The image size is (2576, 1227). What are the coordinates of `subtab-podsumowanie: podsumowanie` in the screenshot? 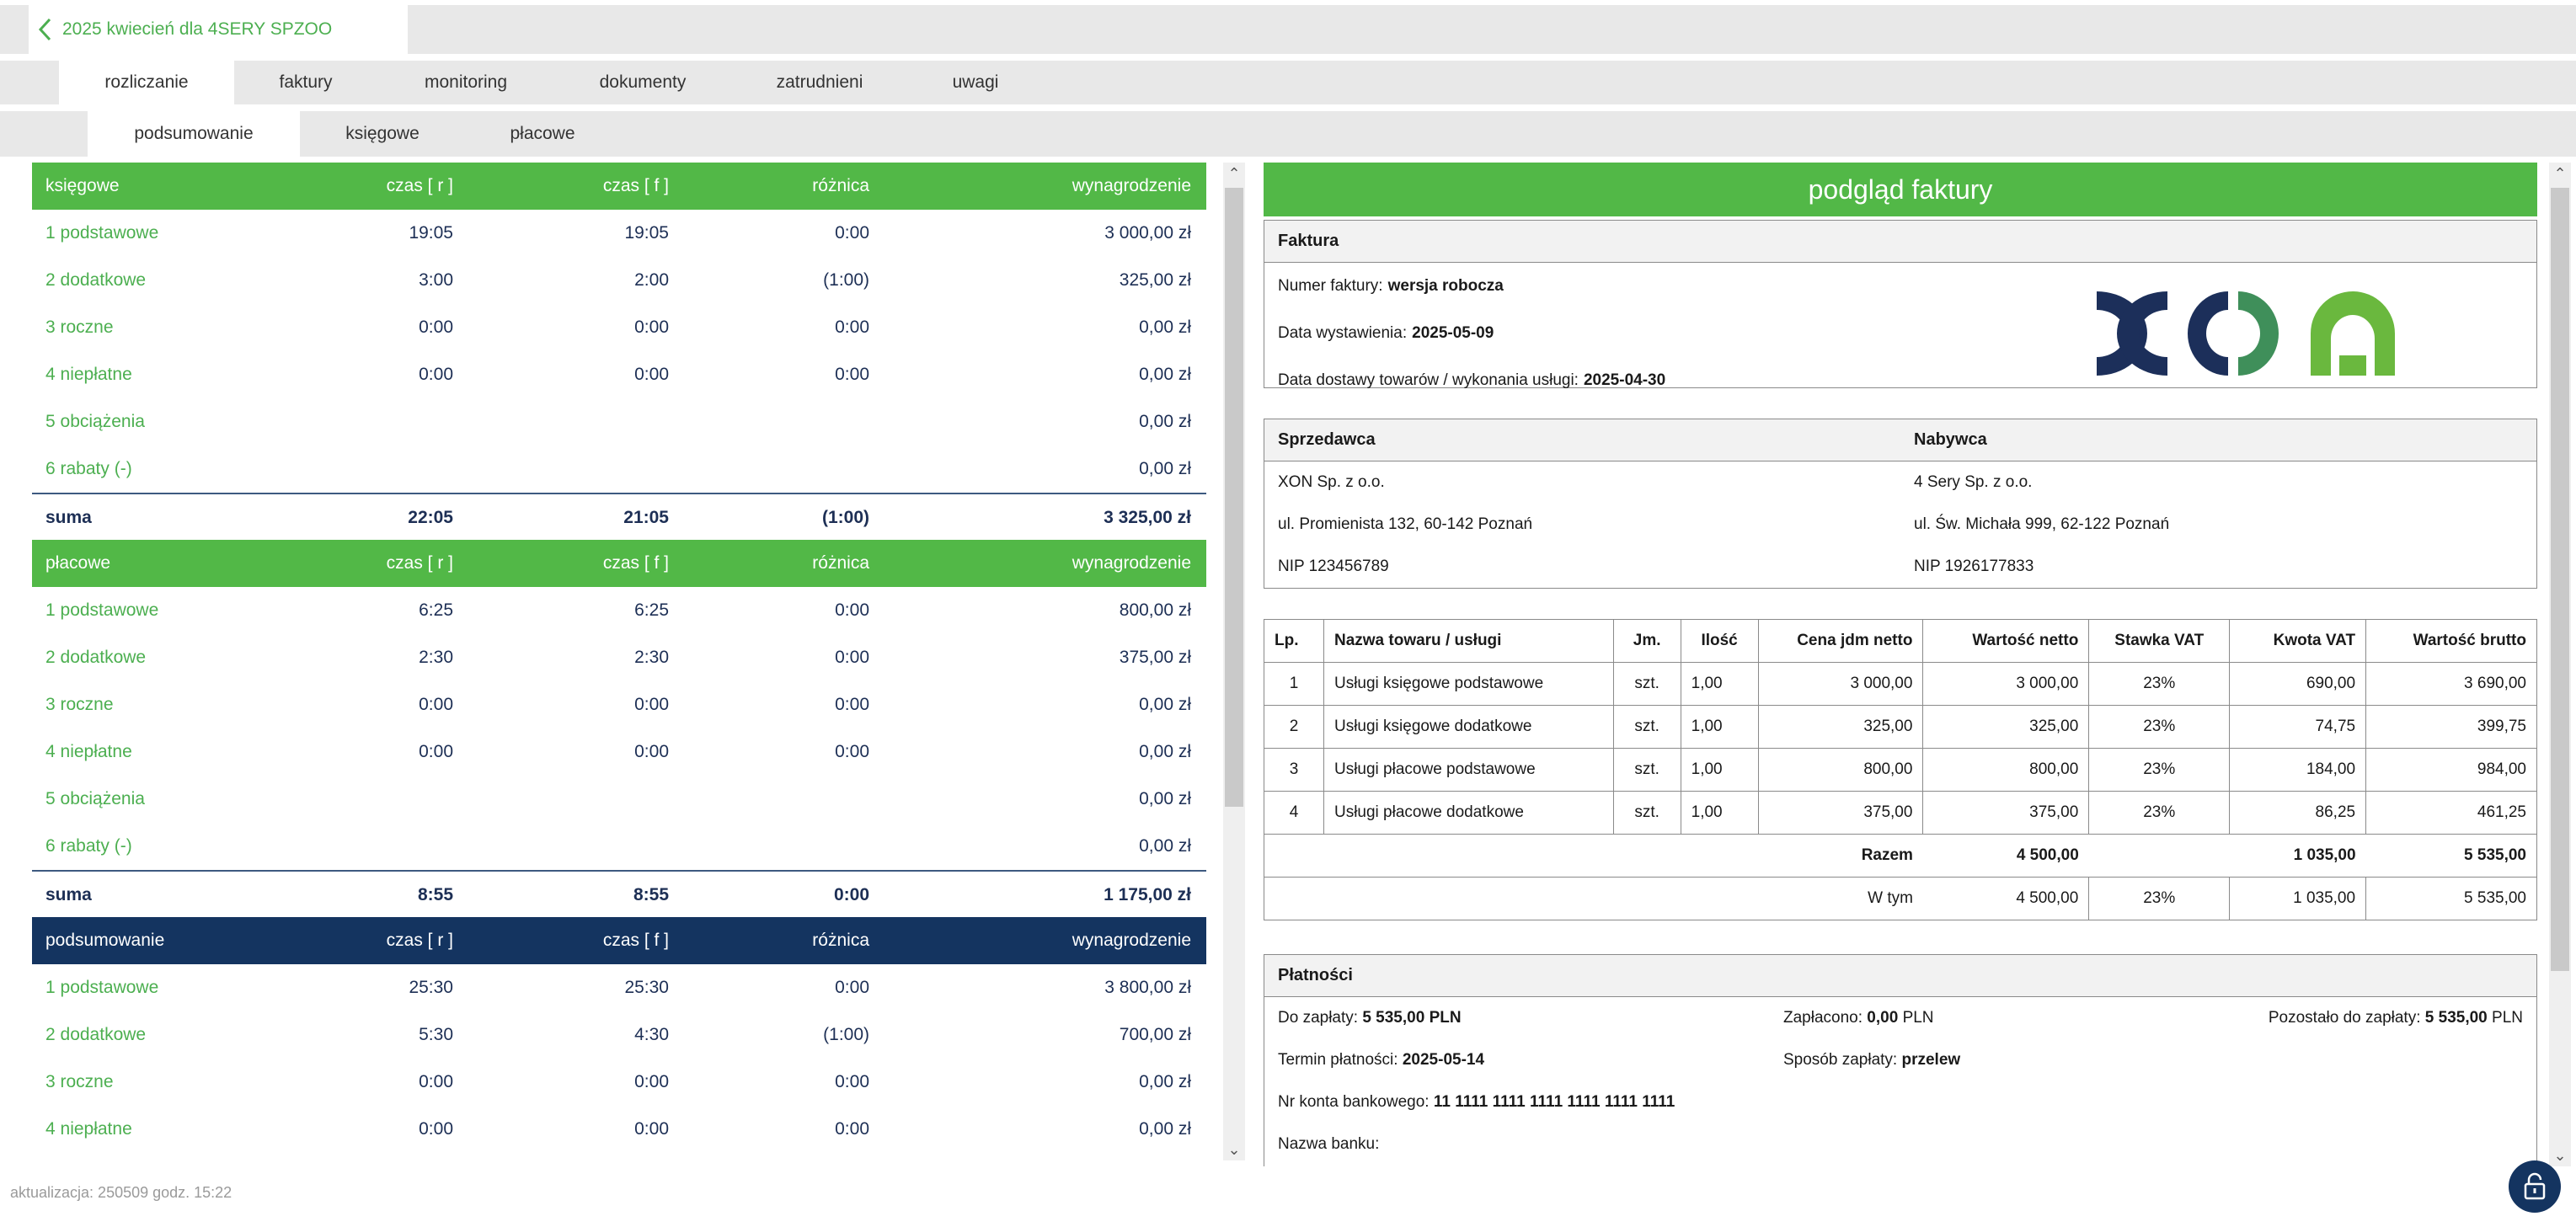 It's located at (194, 134).